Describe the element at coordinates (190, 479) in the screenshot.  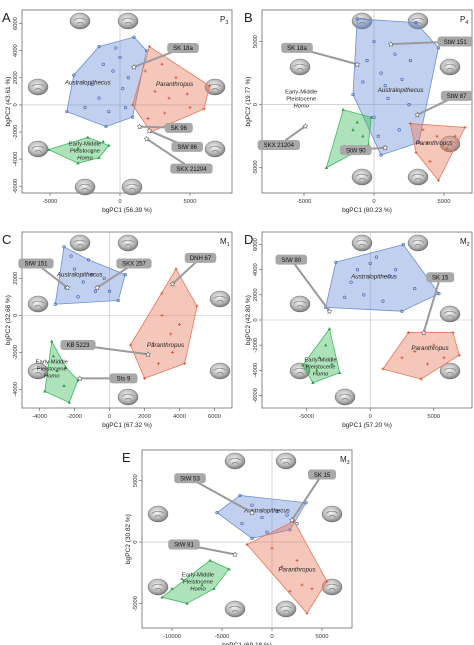
I see `specimen-label: StW 53` at that location.